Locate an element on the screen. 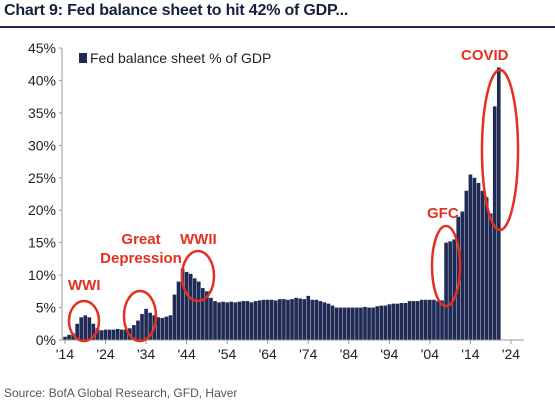  great-depression-ellipse is located at coordinates (140, 316).